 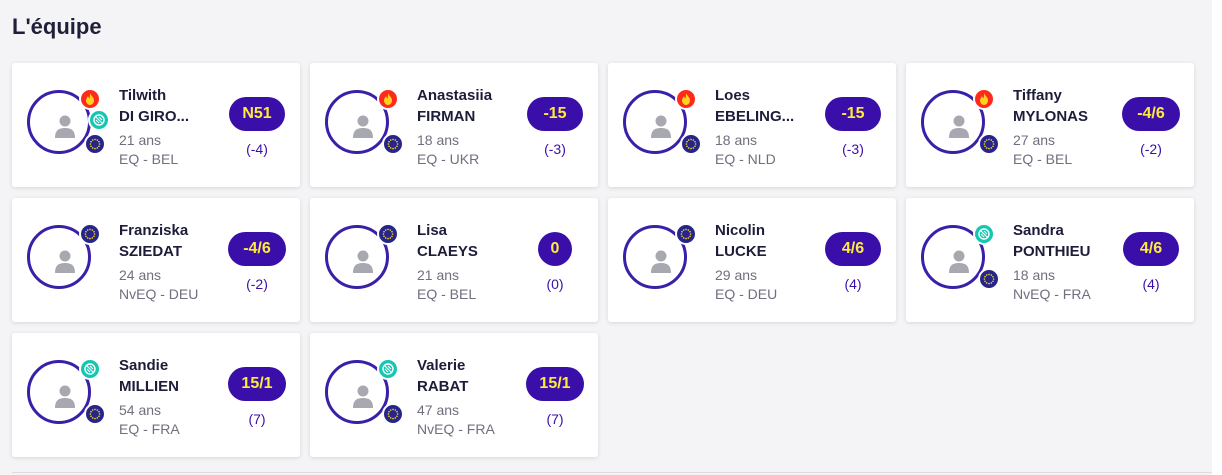 I want to click on player-club: EQ - FRA, so click(x=149, y=429).